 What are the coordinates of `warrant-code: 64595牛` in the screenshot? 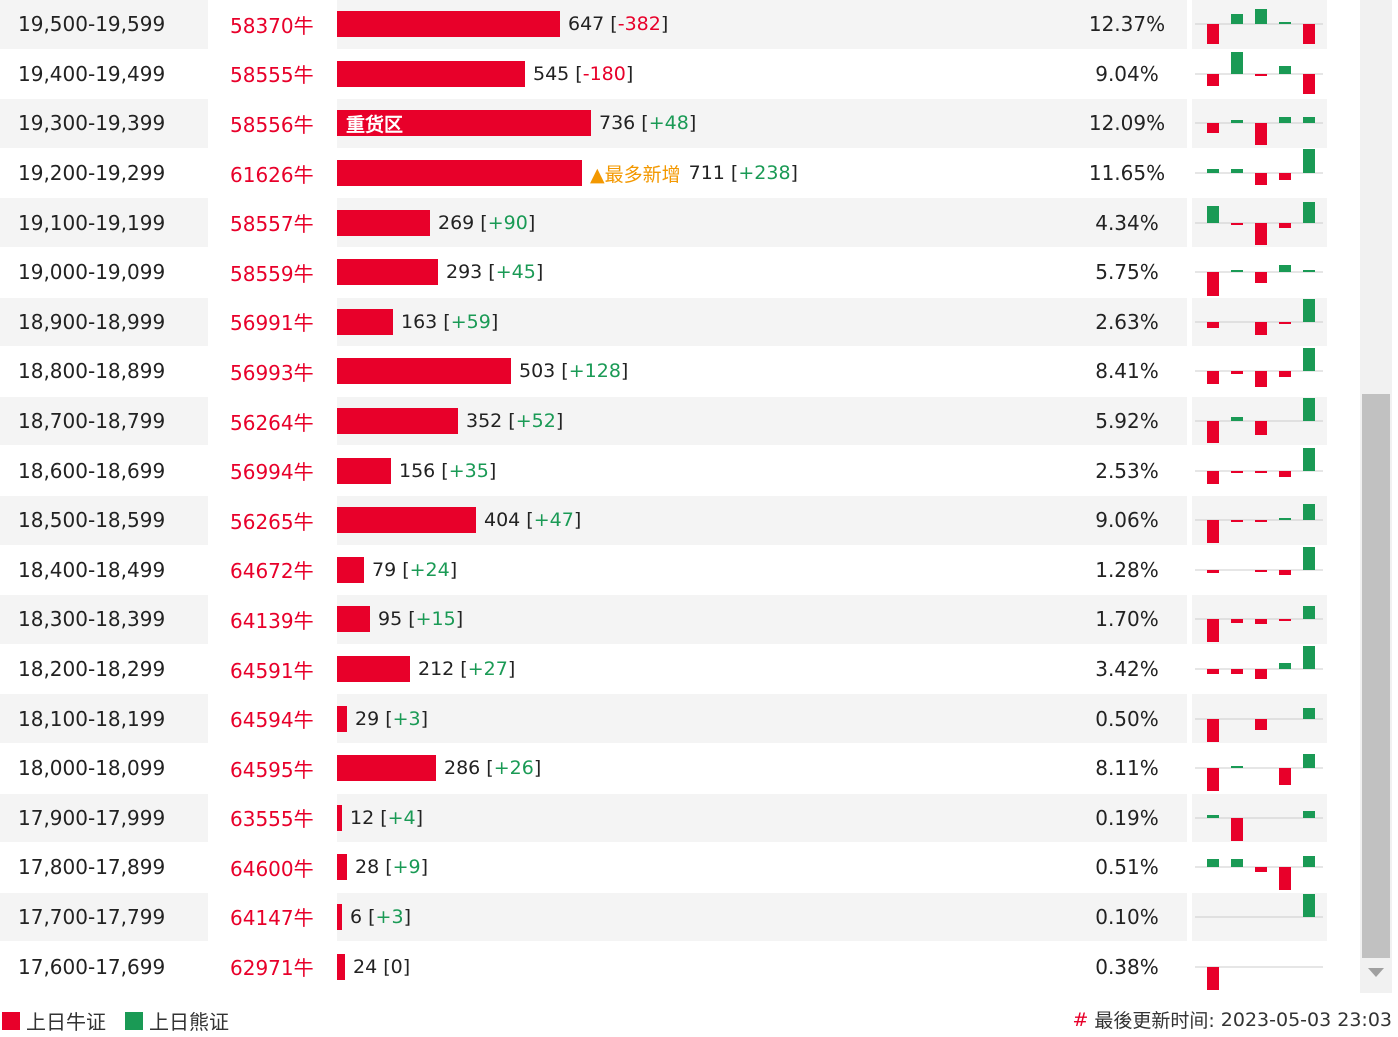 It's located at (272, 768).